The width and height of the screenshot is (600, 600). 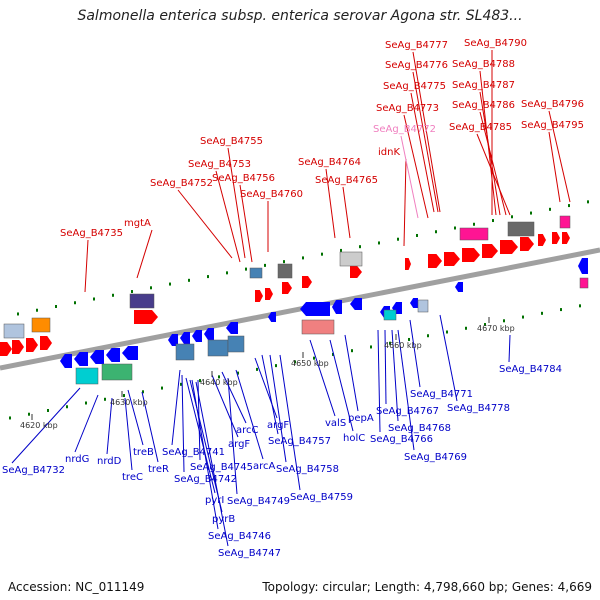 What do you see at coordinates (404, 129) in the screenshot?
I see `forward-gene-label: SeAg_B4772` at bounding box center [404, 129].